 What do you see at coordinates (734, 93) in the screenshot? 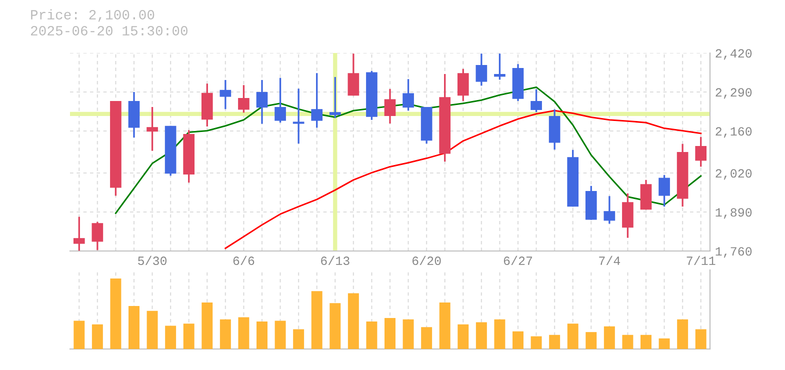
I see `y-tick-label: 2,290` at bounding box center [734, 93].